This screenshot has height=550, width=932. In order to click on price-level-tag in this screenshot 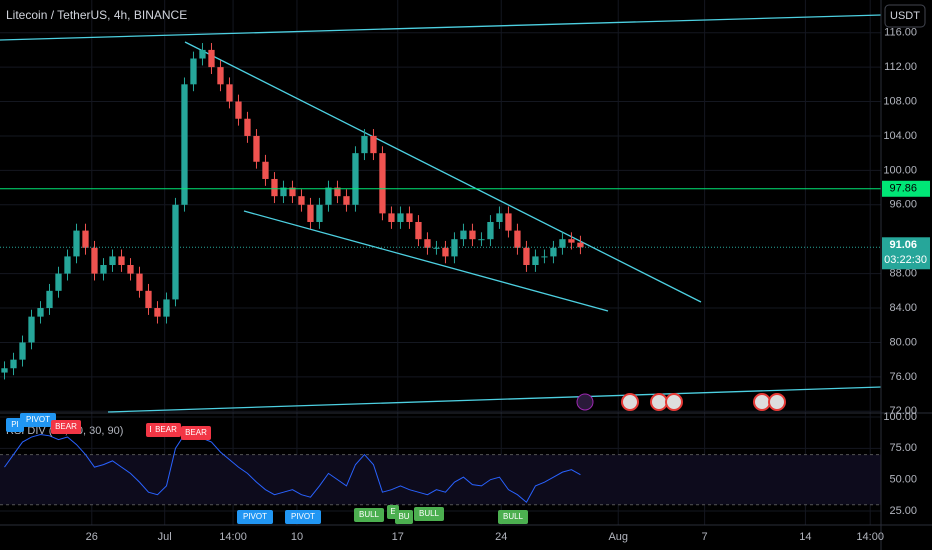, I will do `click(906, 188)`.